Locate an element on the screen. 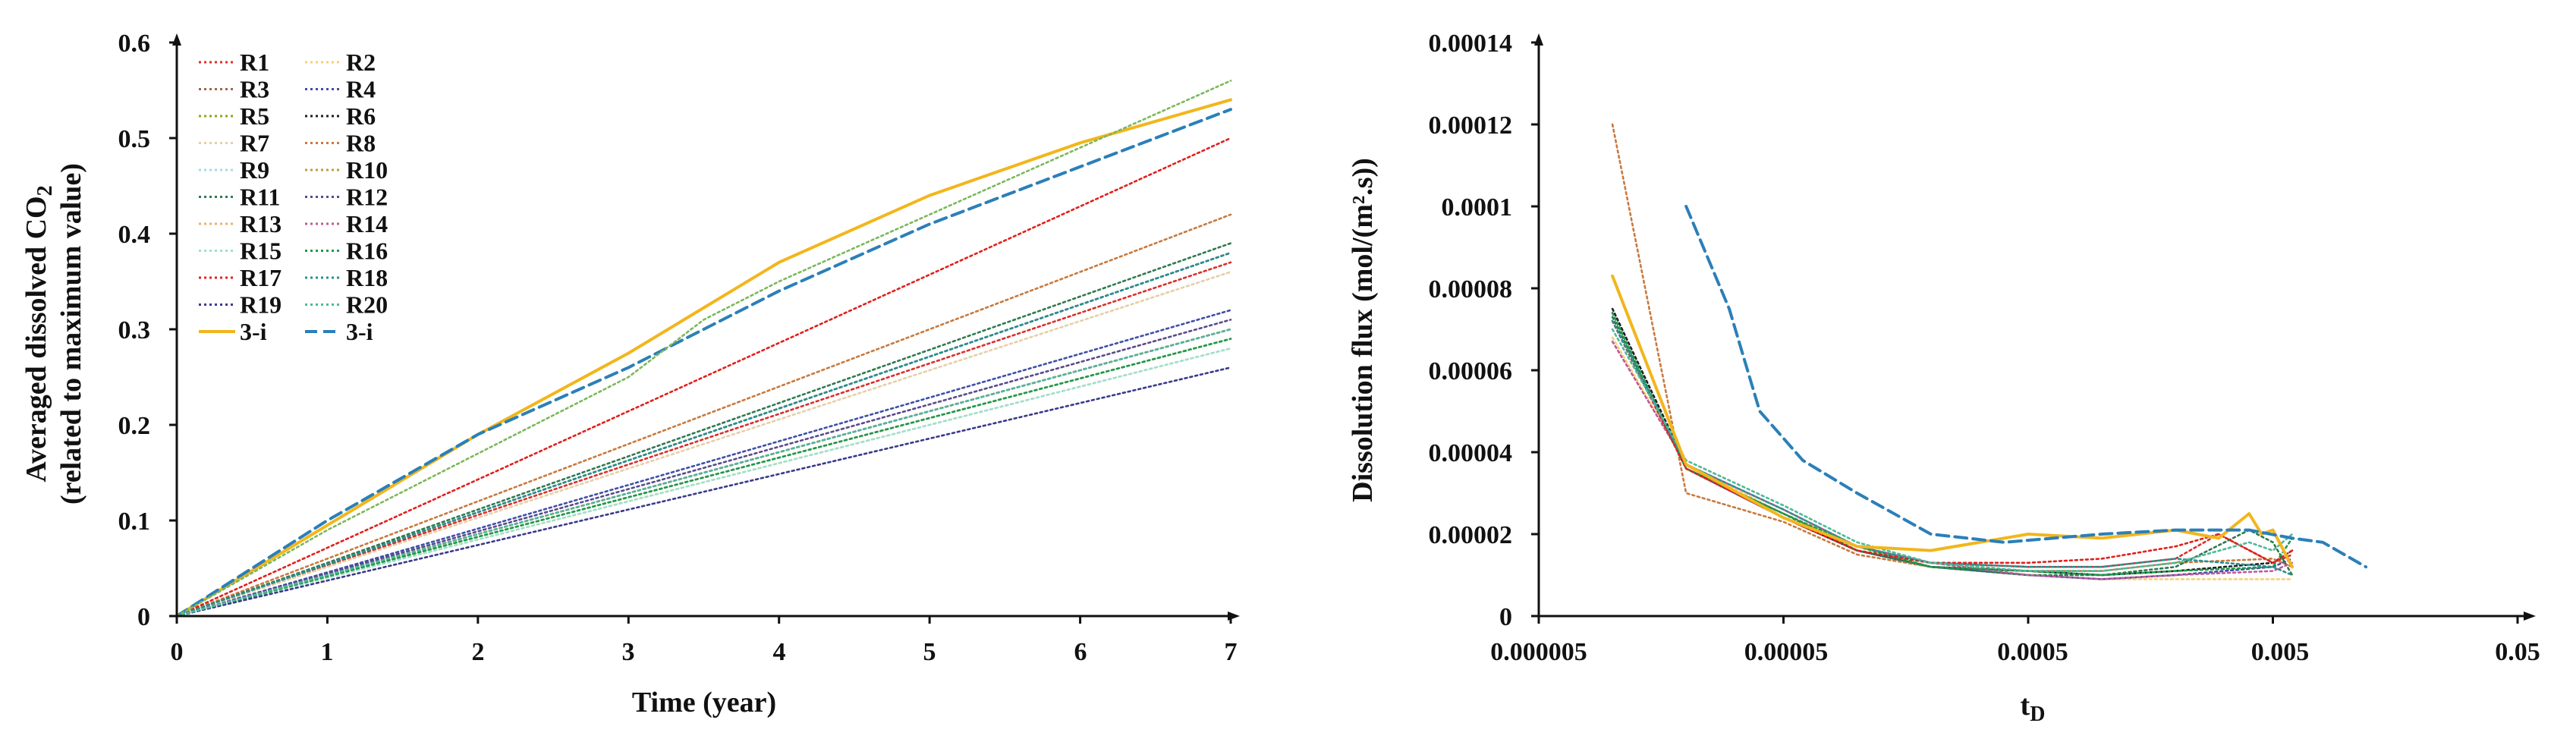 The height and width of the screenshot is (742, 2576). left-ytick-1: 0.1 is located at coordinates (134, 522).